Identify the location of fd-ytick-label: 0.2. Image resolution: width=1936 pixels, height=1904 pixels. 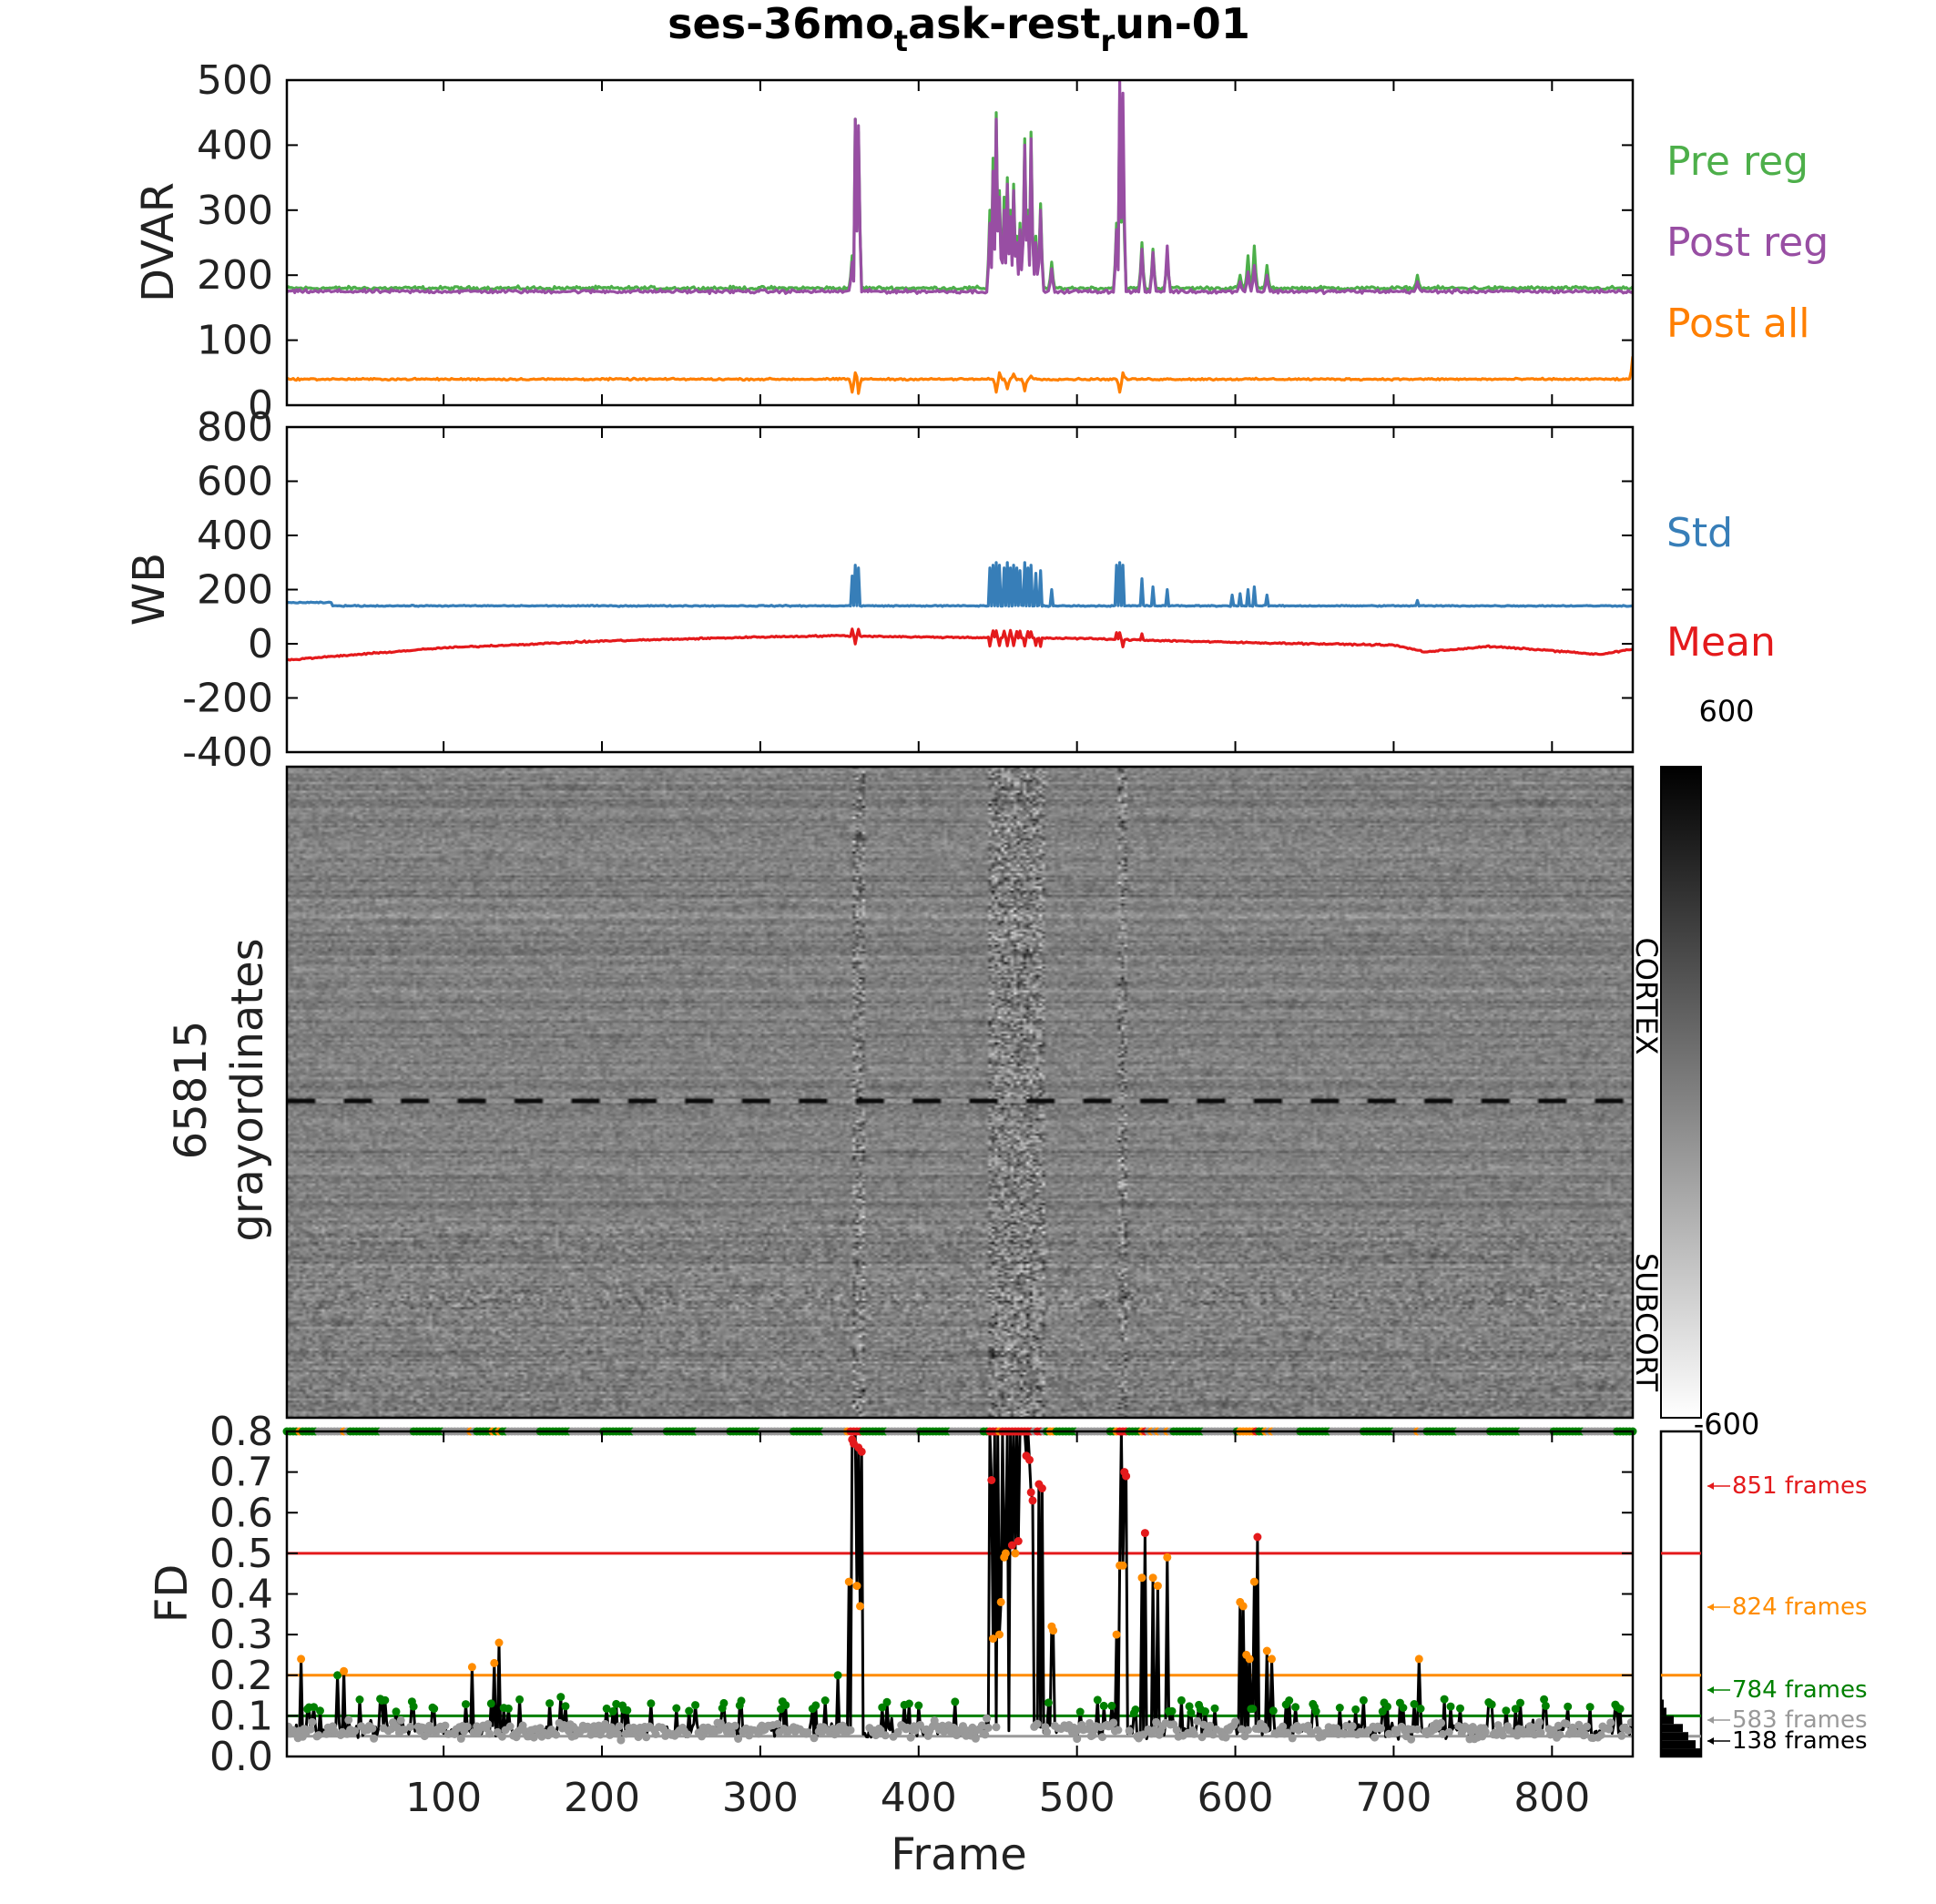
(241, 1676).